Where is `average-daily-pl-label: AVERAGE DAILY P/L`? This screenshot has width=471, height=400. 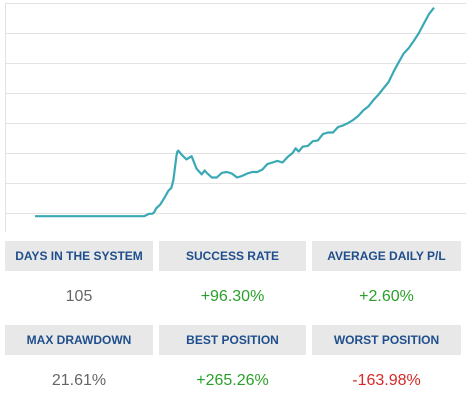 average-daily-pl-label: AVERAGE DAILY P/L is located at coordinates (386, 256).